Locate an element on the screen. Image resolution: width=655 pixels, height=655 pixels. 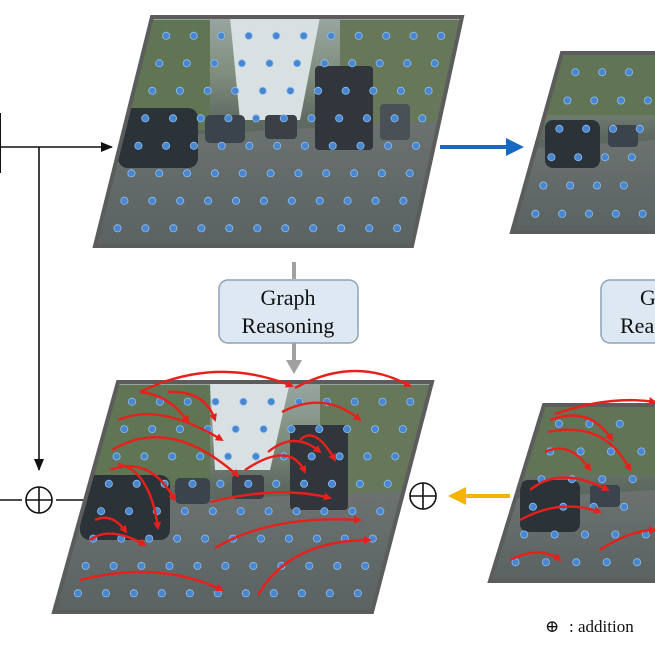
graph-reasoning-label-line2: Reasoning is located at coordinates (288, 325).